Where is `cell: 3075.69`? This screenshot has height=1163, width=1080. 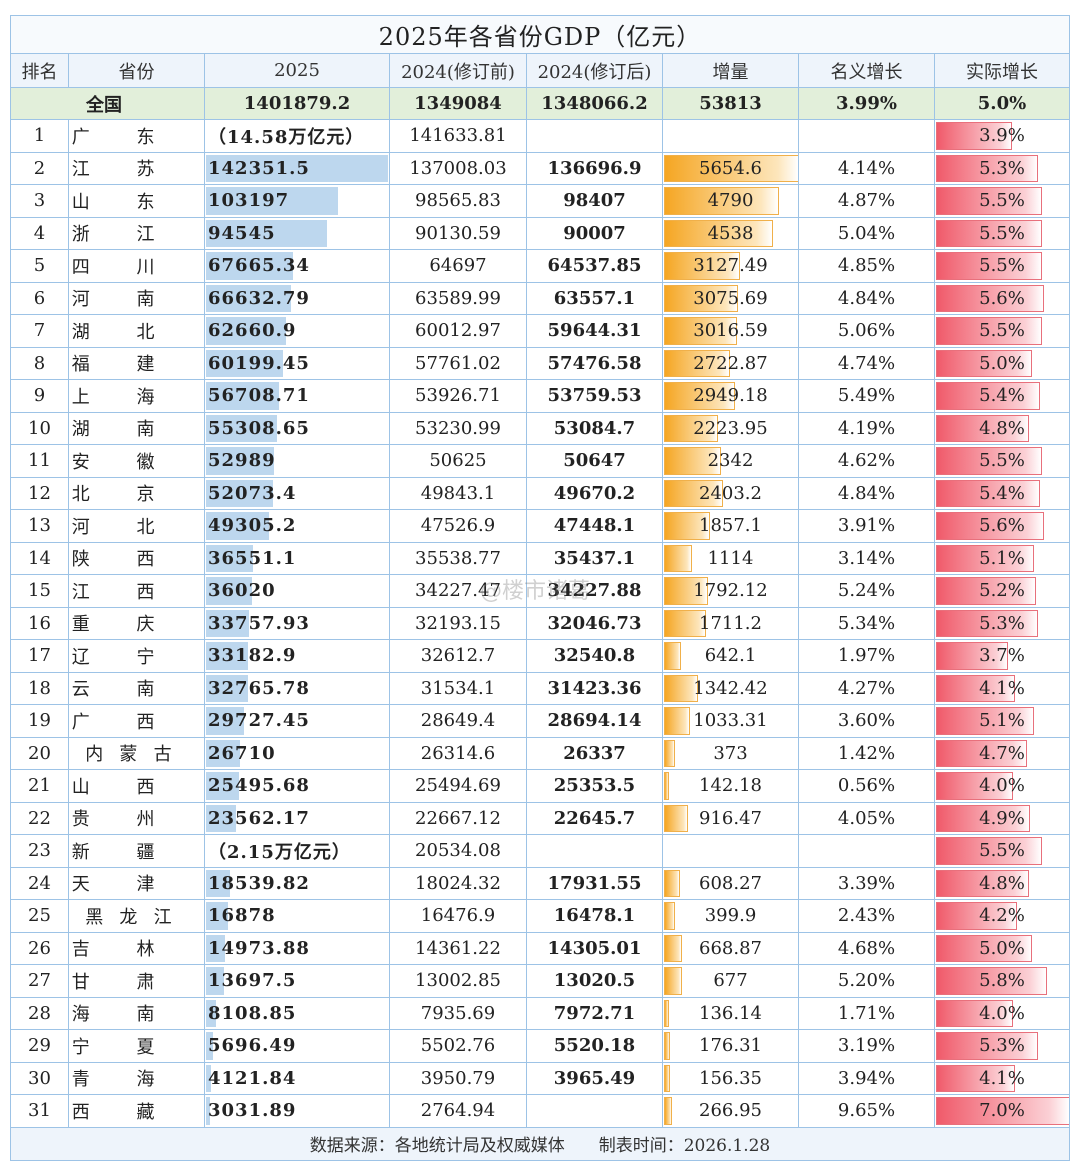
cell: 3075.69 is located at coordinates (730, 298).